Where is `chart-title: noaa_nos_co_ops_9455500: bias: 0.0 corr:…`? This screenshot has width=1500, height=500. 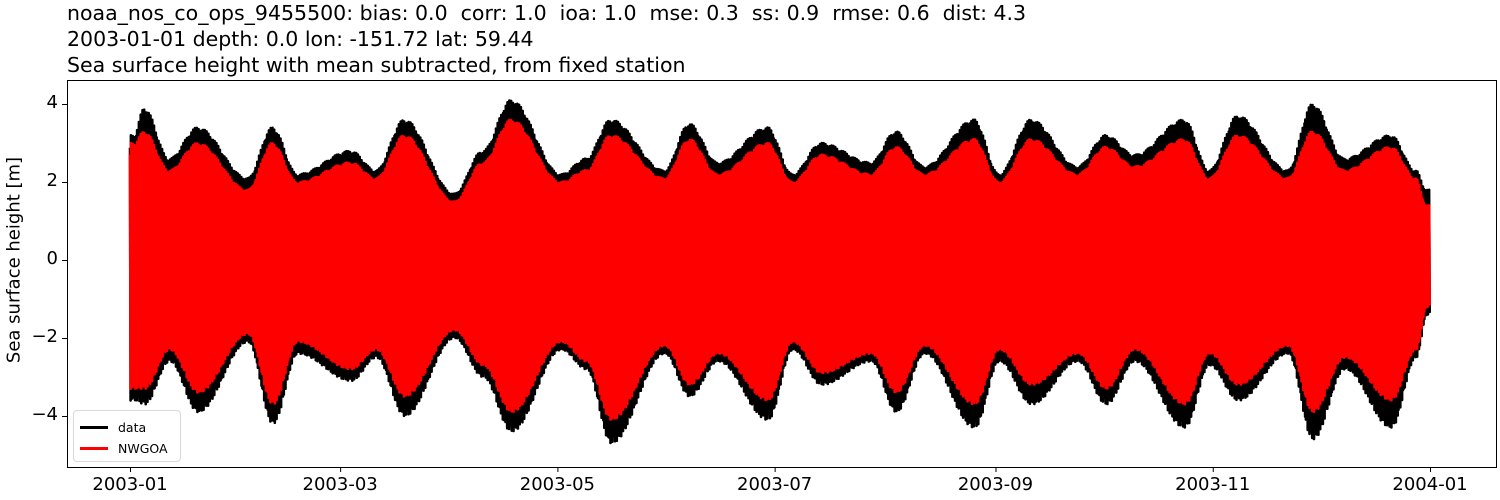
chart-title: noaa_nos_co_ops_9455500: bias: 0.0 corr:… is located at coordinates (546, 39).